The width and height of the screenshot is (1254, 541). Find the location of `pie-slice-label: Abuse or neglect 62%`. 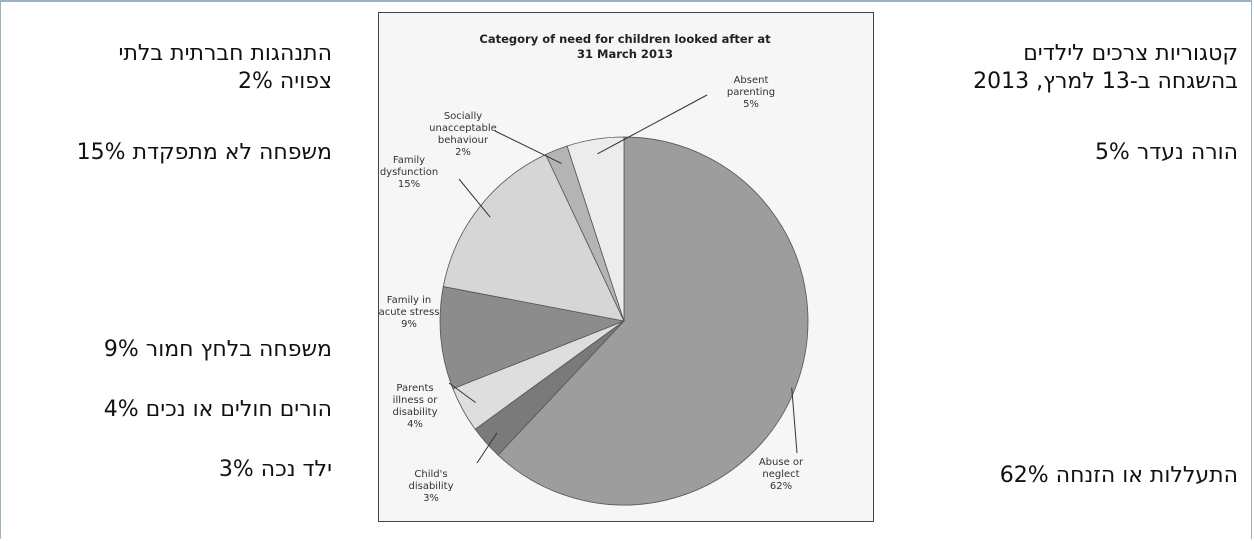

pie-slice-label: Abuse or neglect 62% is located at coordinates (781, 474).